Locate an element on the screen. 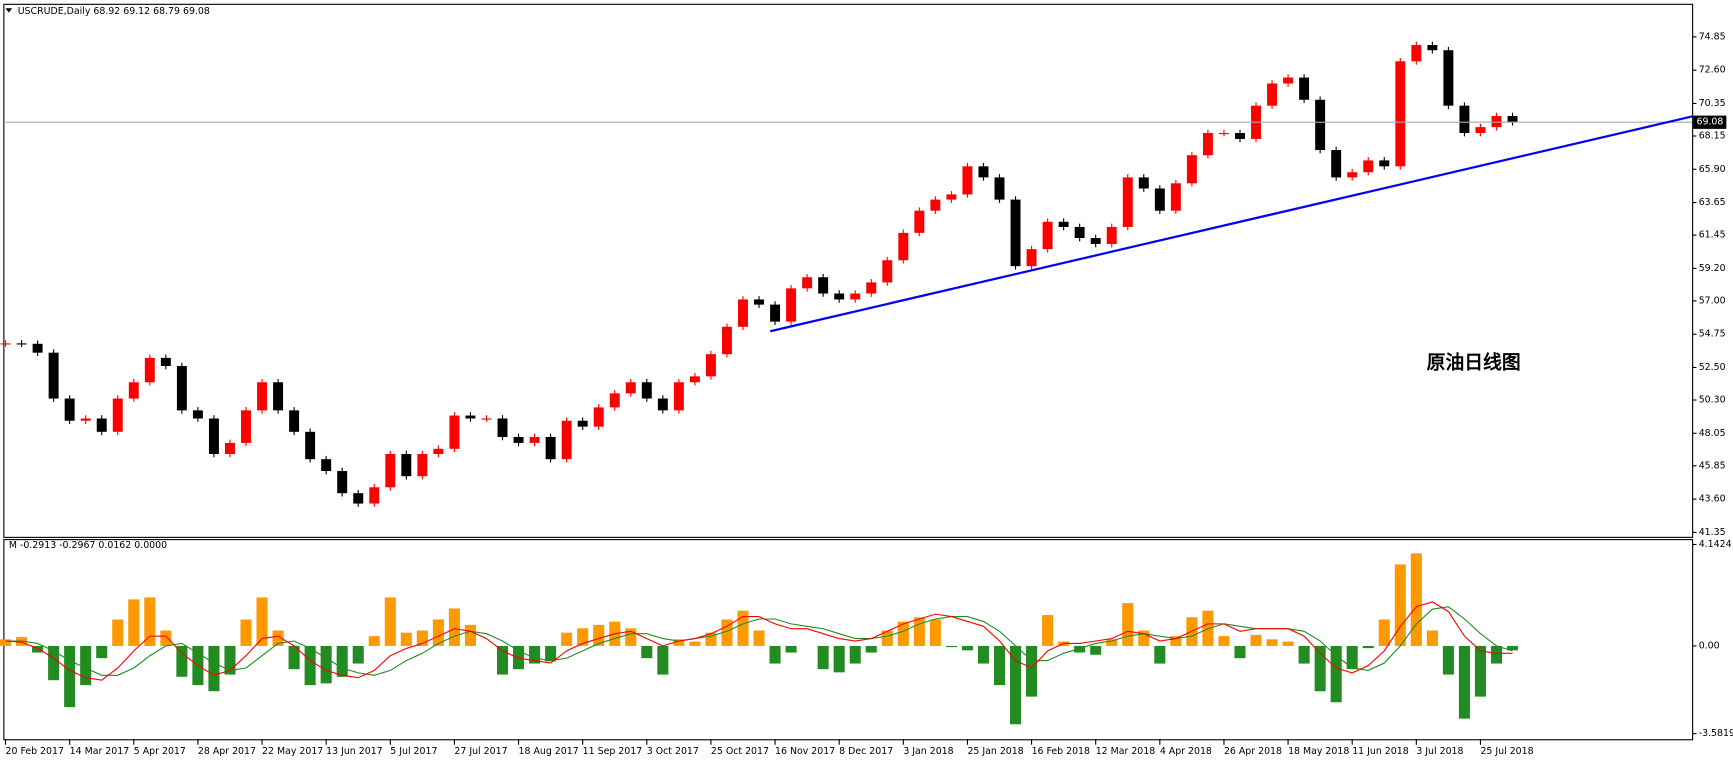  y-tick-label: 52.50 is located at coordinates (1712, 367).